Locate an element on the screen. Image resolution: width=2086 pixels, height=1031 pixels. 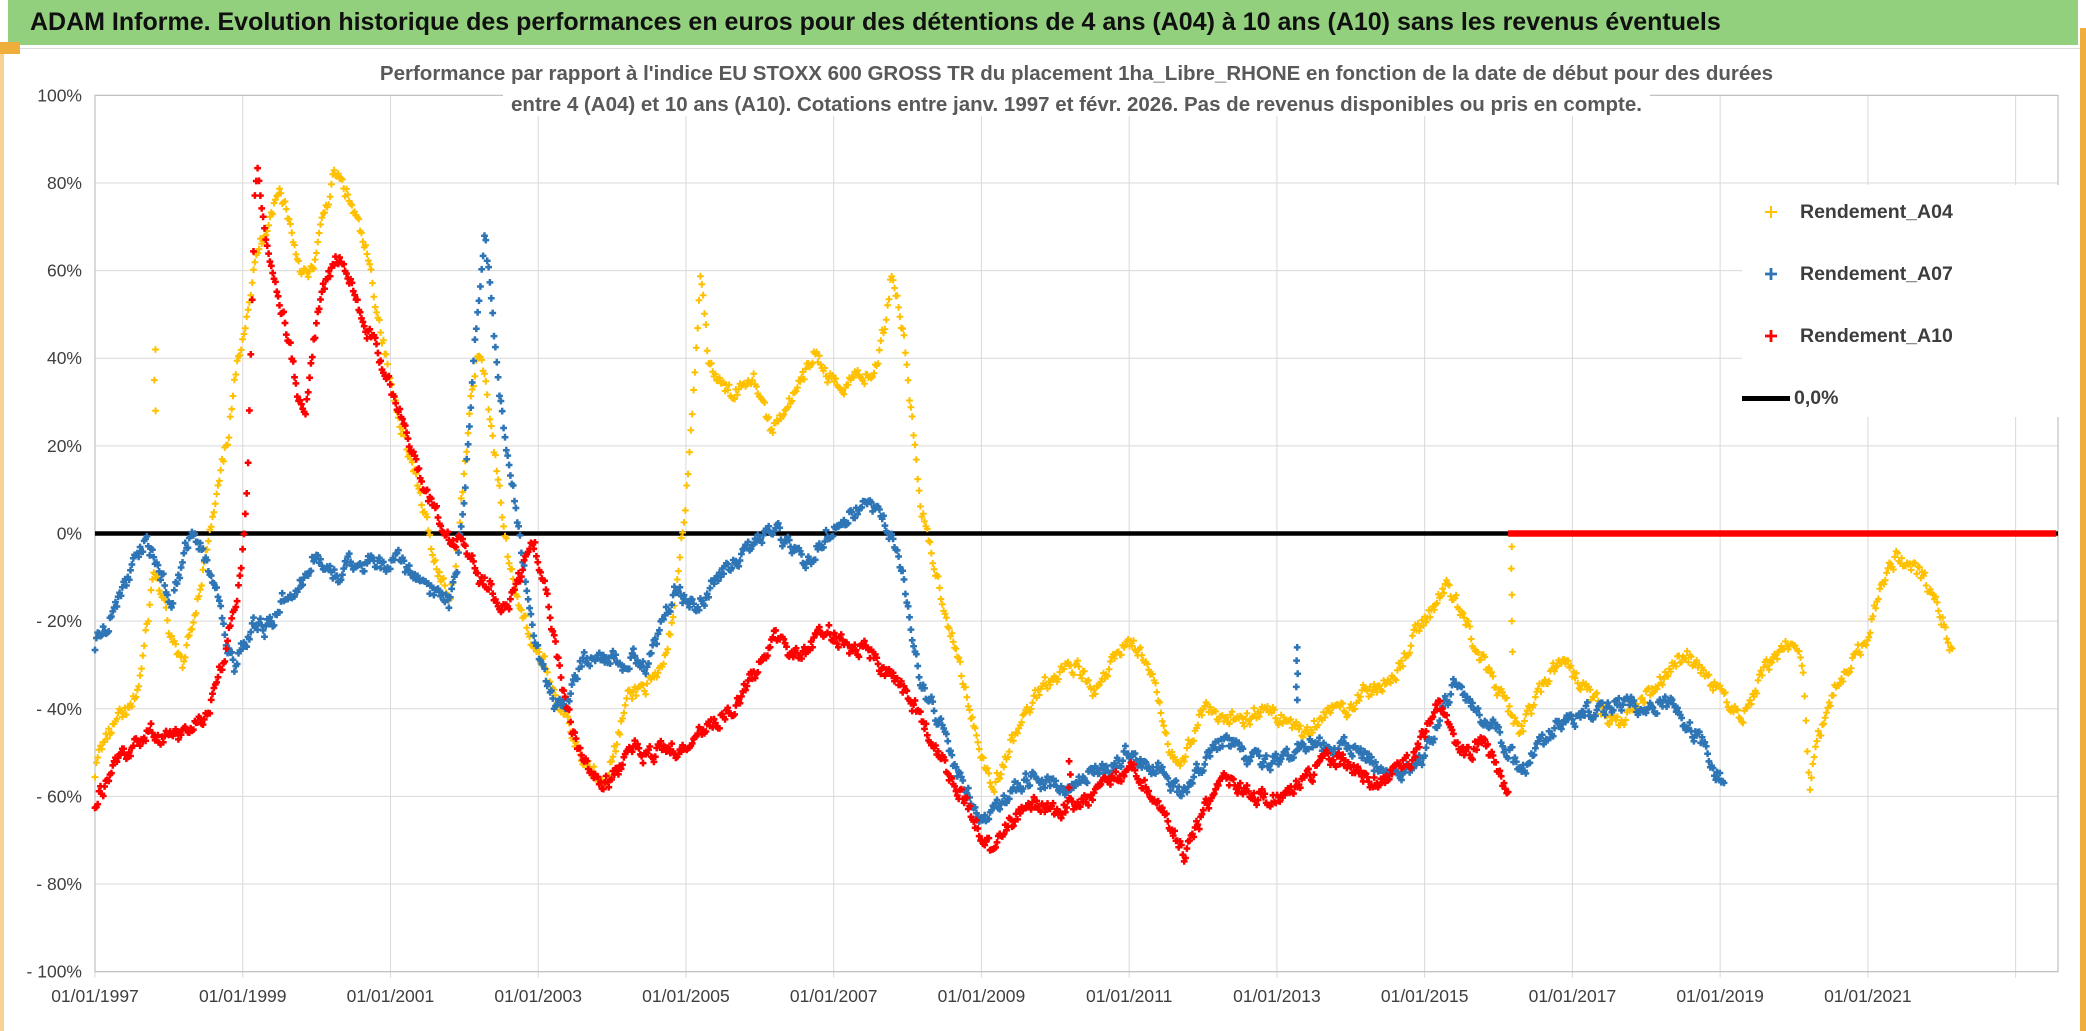
y-tick-label: 20% is located at coordinates (64, 446).